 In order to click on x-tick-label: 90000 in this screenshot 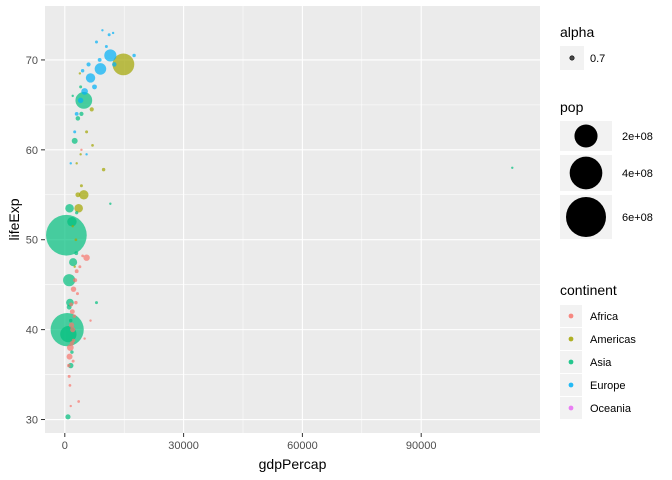, I will do `click(421, 446)`.